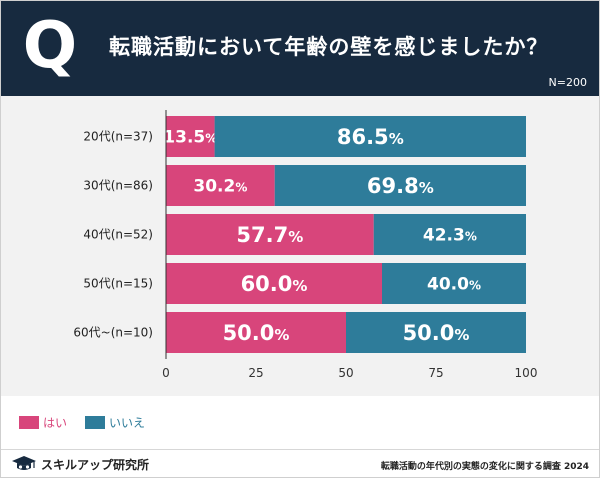  Describe the element at coordinates (300, 449) in the screenshot. I see `footer-divider` at that location.